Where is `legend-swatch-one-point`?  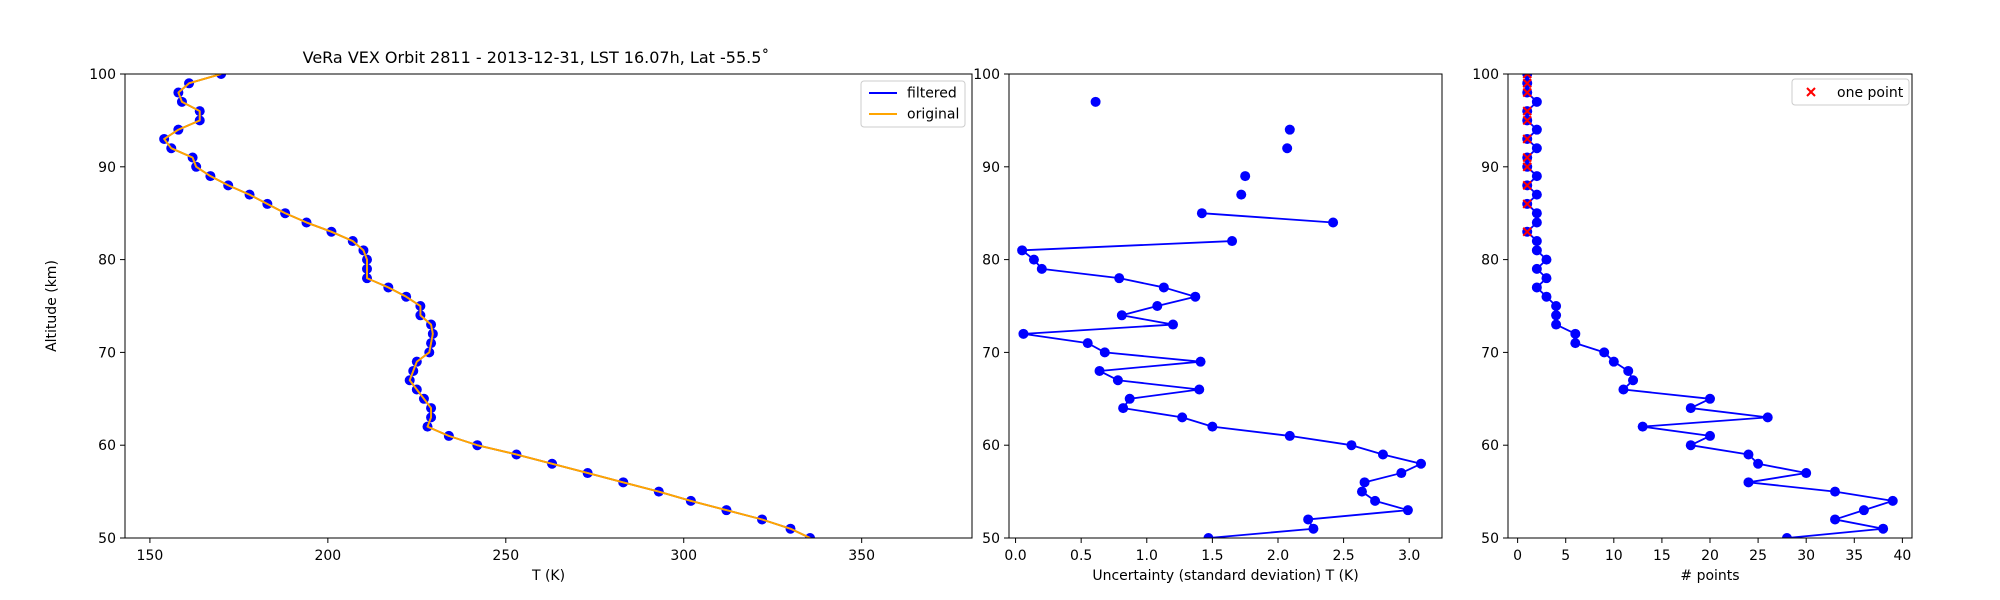 legend-swatch-one-point is located at coordinates (1811, 92).